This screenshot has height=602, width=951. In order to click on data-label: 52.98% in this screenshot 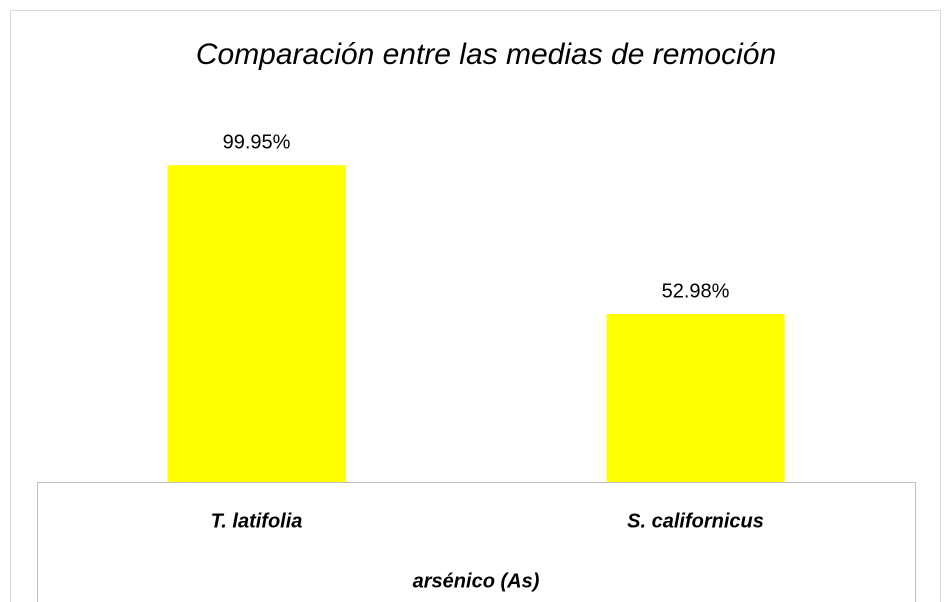, I will do `click(696, 291)`.